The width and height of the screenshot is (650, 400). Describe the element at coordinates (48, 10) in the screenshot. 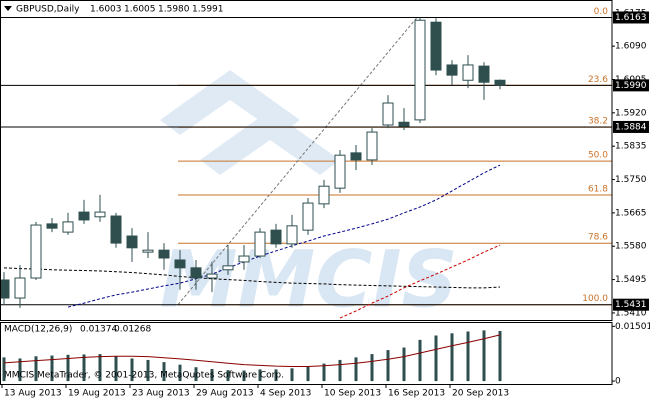

I see `symbol: GBPUSD,Daily` at that location.